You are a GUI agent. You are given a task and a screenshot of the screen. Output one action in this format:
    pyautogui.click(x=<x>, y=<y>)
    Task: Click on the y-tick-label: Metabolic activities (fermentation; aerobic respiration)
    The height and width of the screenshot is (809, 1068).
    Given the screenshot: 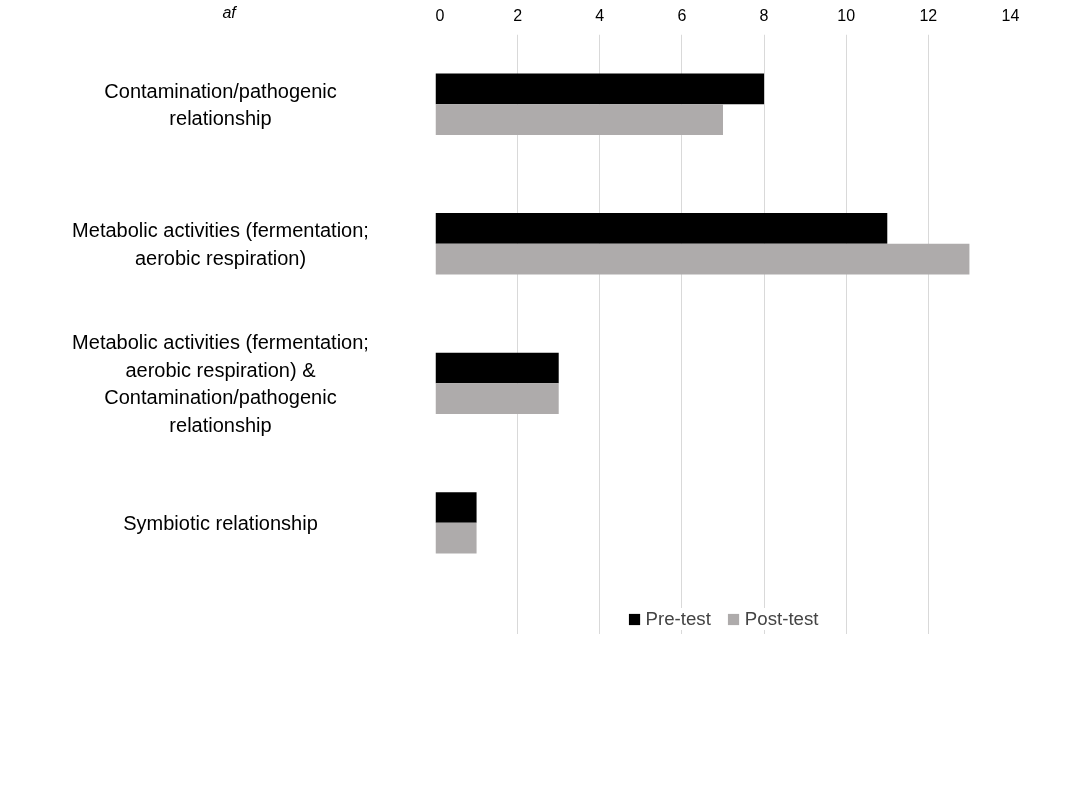 What is the action you would take?
    pyautogui.click(x=220, y=244)
    